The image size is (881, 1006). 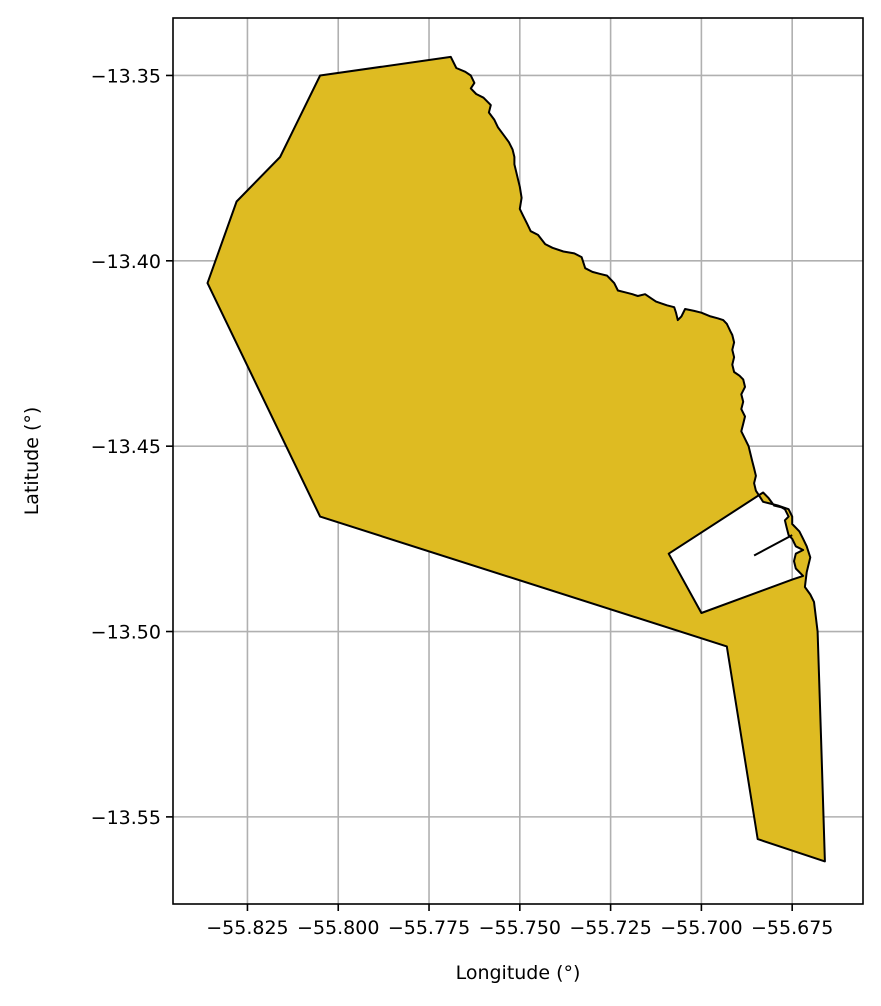 What do you see at coordinates (126, 447) in the screenshot?
I see `y-tick-label: −13.45` at bounding box center [126, 447].